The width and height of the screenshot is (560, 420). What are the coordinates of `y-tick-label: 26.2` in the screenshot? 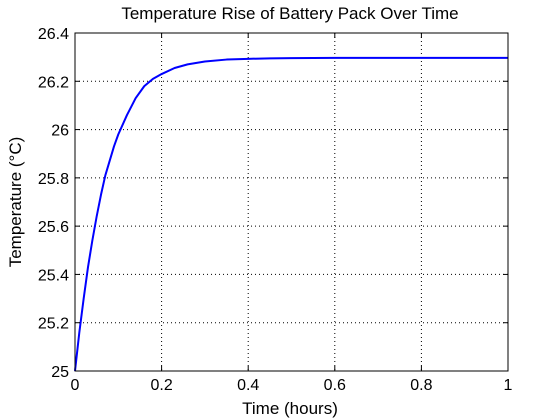 It's located at (53, 82).